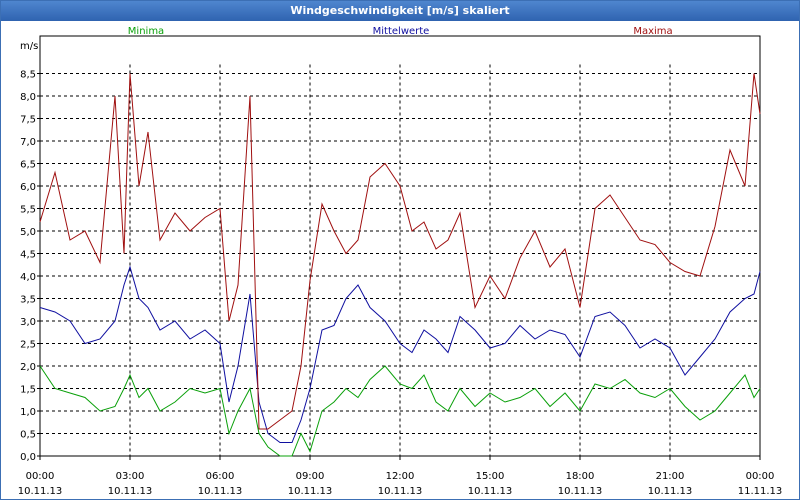  I want to click on x-tick-time: 06:00, so click(220, 476).